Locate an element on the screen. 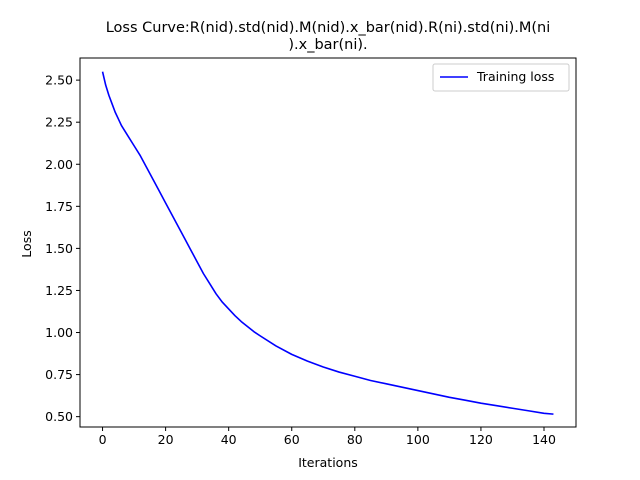 Image resolution: width=640 pixels, height=480 pixels. x-tick-label: 140 is located at coordinates (544, 439).